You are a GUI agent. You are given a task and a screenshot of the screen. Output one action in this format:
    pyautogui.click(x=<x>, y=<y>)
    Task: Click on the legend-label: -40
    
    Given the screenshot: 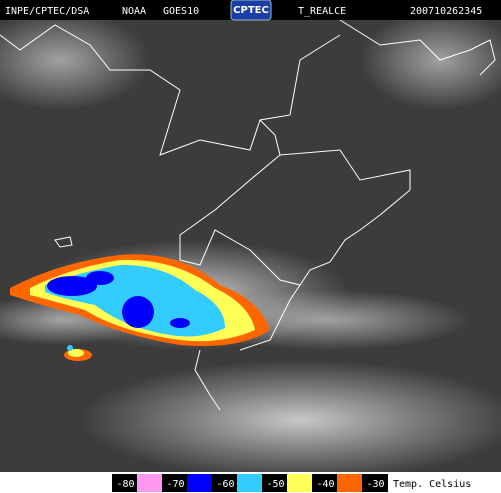 What is the action you would take?
    pyautogui.click(x=325, y=484)
    